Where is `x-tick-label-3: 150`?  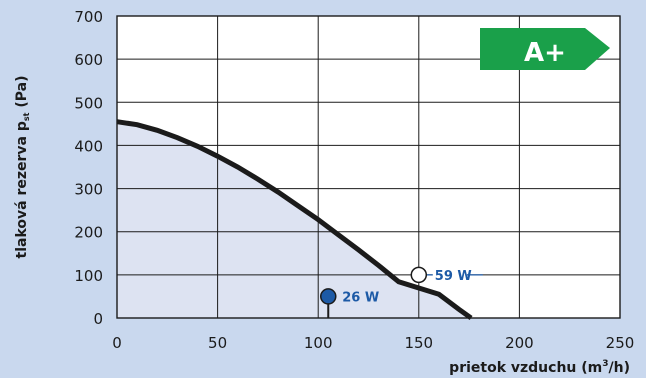
x-tick-label-3: 150 is located at coordinates (418, 343).